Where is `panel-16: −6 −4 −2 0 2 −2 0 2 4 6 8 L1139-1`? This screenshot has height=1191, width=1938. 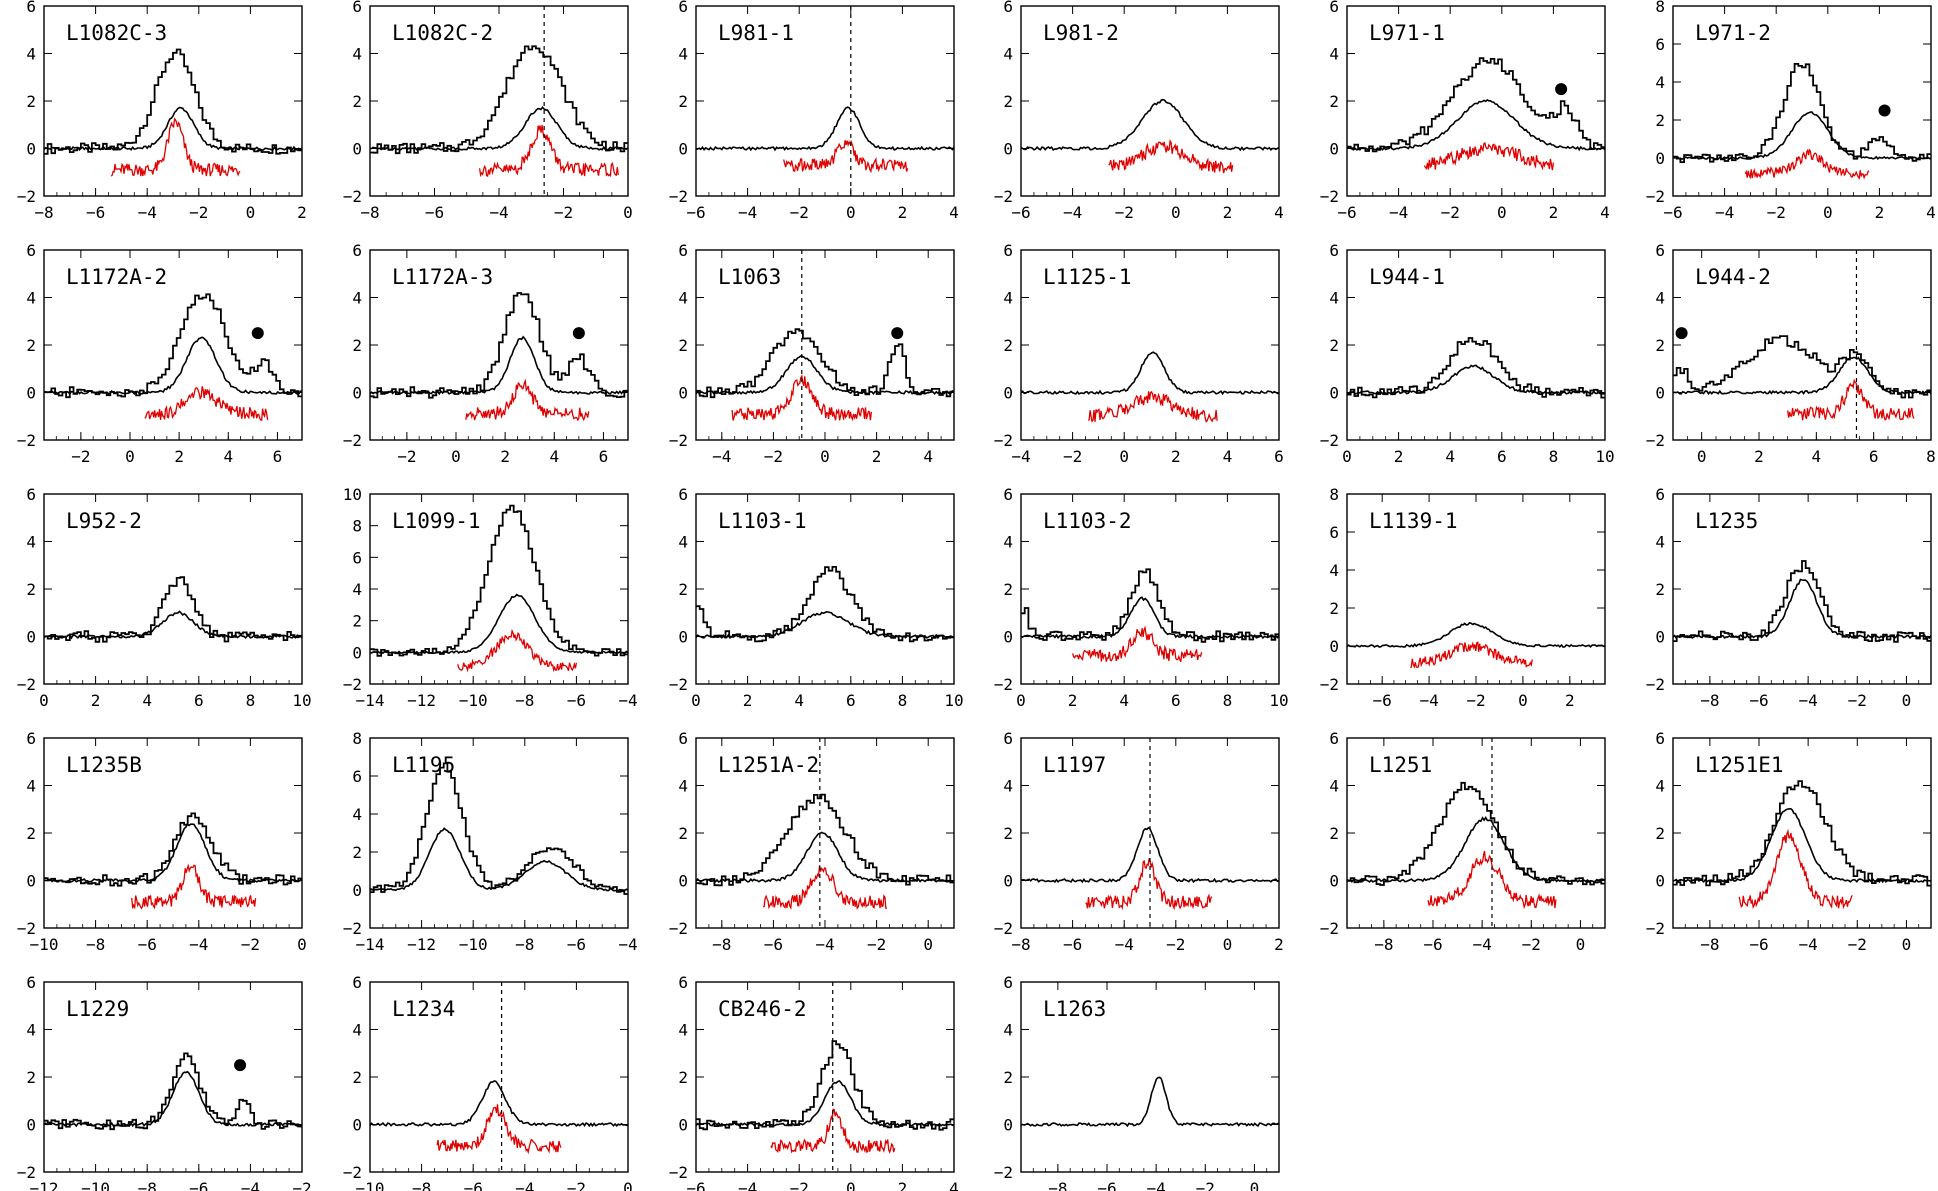
panel-16: −6 −4 −2 0 2 −2 0 2 4 6 8 L1139-1 is located at coordinates (1463, 597).